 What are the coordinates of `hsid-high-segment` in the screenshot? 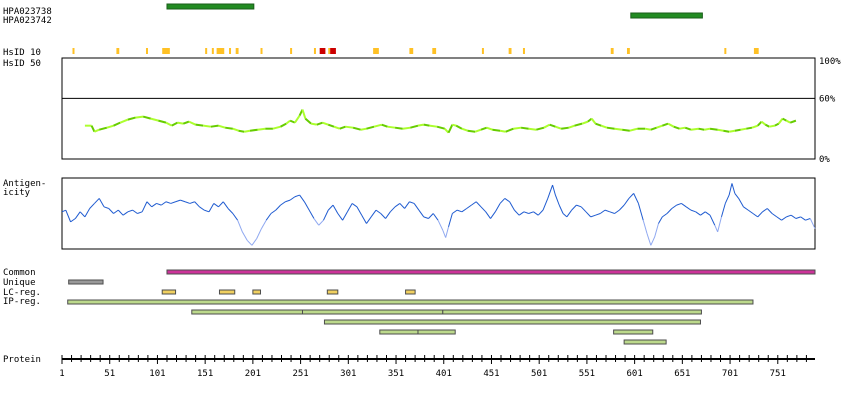 It's located at (322, 51).